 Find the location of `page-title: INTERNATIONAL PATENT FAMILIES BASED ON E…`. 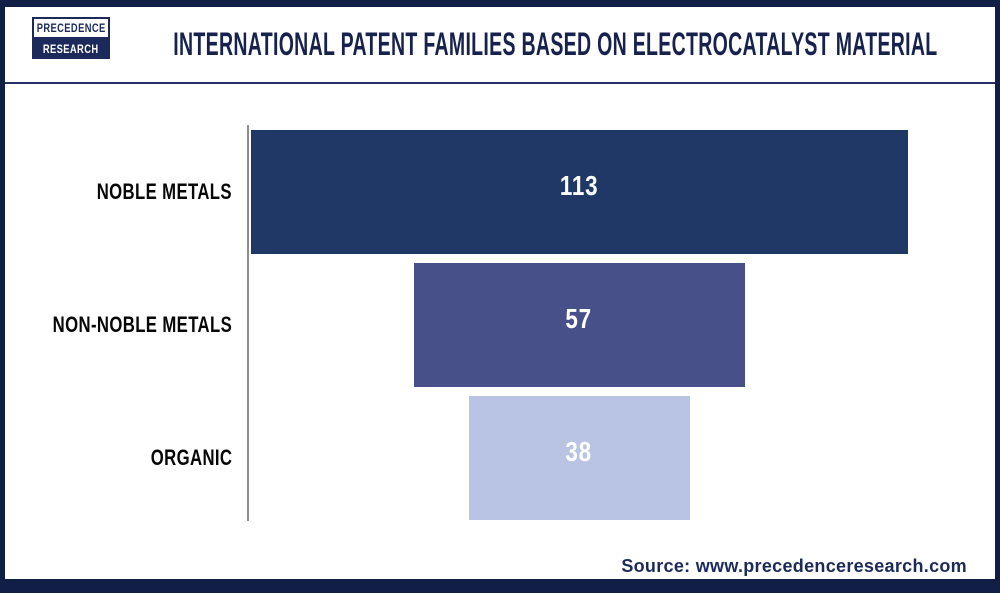

page-title: INTERNATIONAL PATENT FAMILIES BASED ON E… is located at coordinates (555, 44).